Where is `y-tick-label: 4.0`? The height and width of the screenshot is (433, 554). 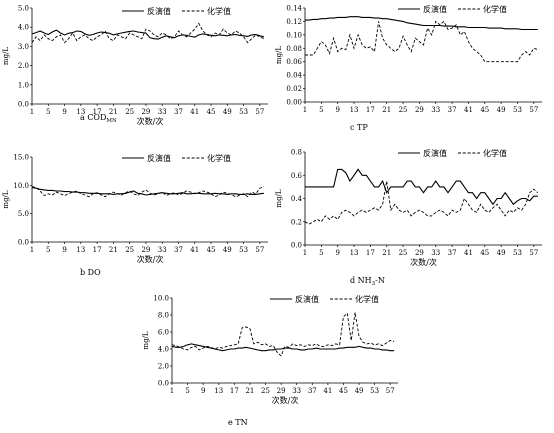
y-tick-label: 4.0 is located at coordinates (163, 350).